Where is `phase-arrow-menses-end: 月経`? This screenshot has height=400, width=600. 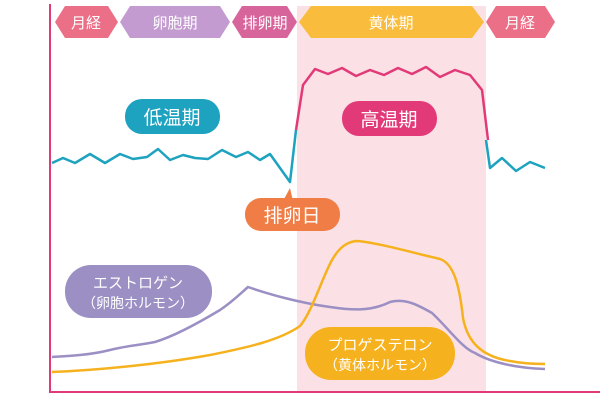
phase-arrow-menses-end: 月経 is located at coordinates (520, 22).